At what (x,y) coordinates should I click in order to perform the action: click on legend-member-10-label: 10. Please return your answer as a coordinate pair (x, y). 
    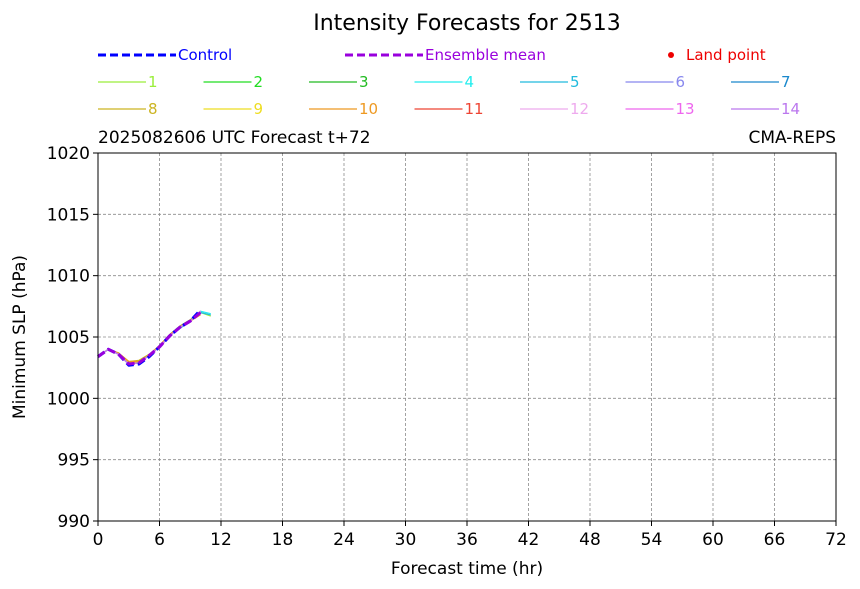
    Looking at the image, I should click on (368, 109).